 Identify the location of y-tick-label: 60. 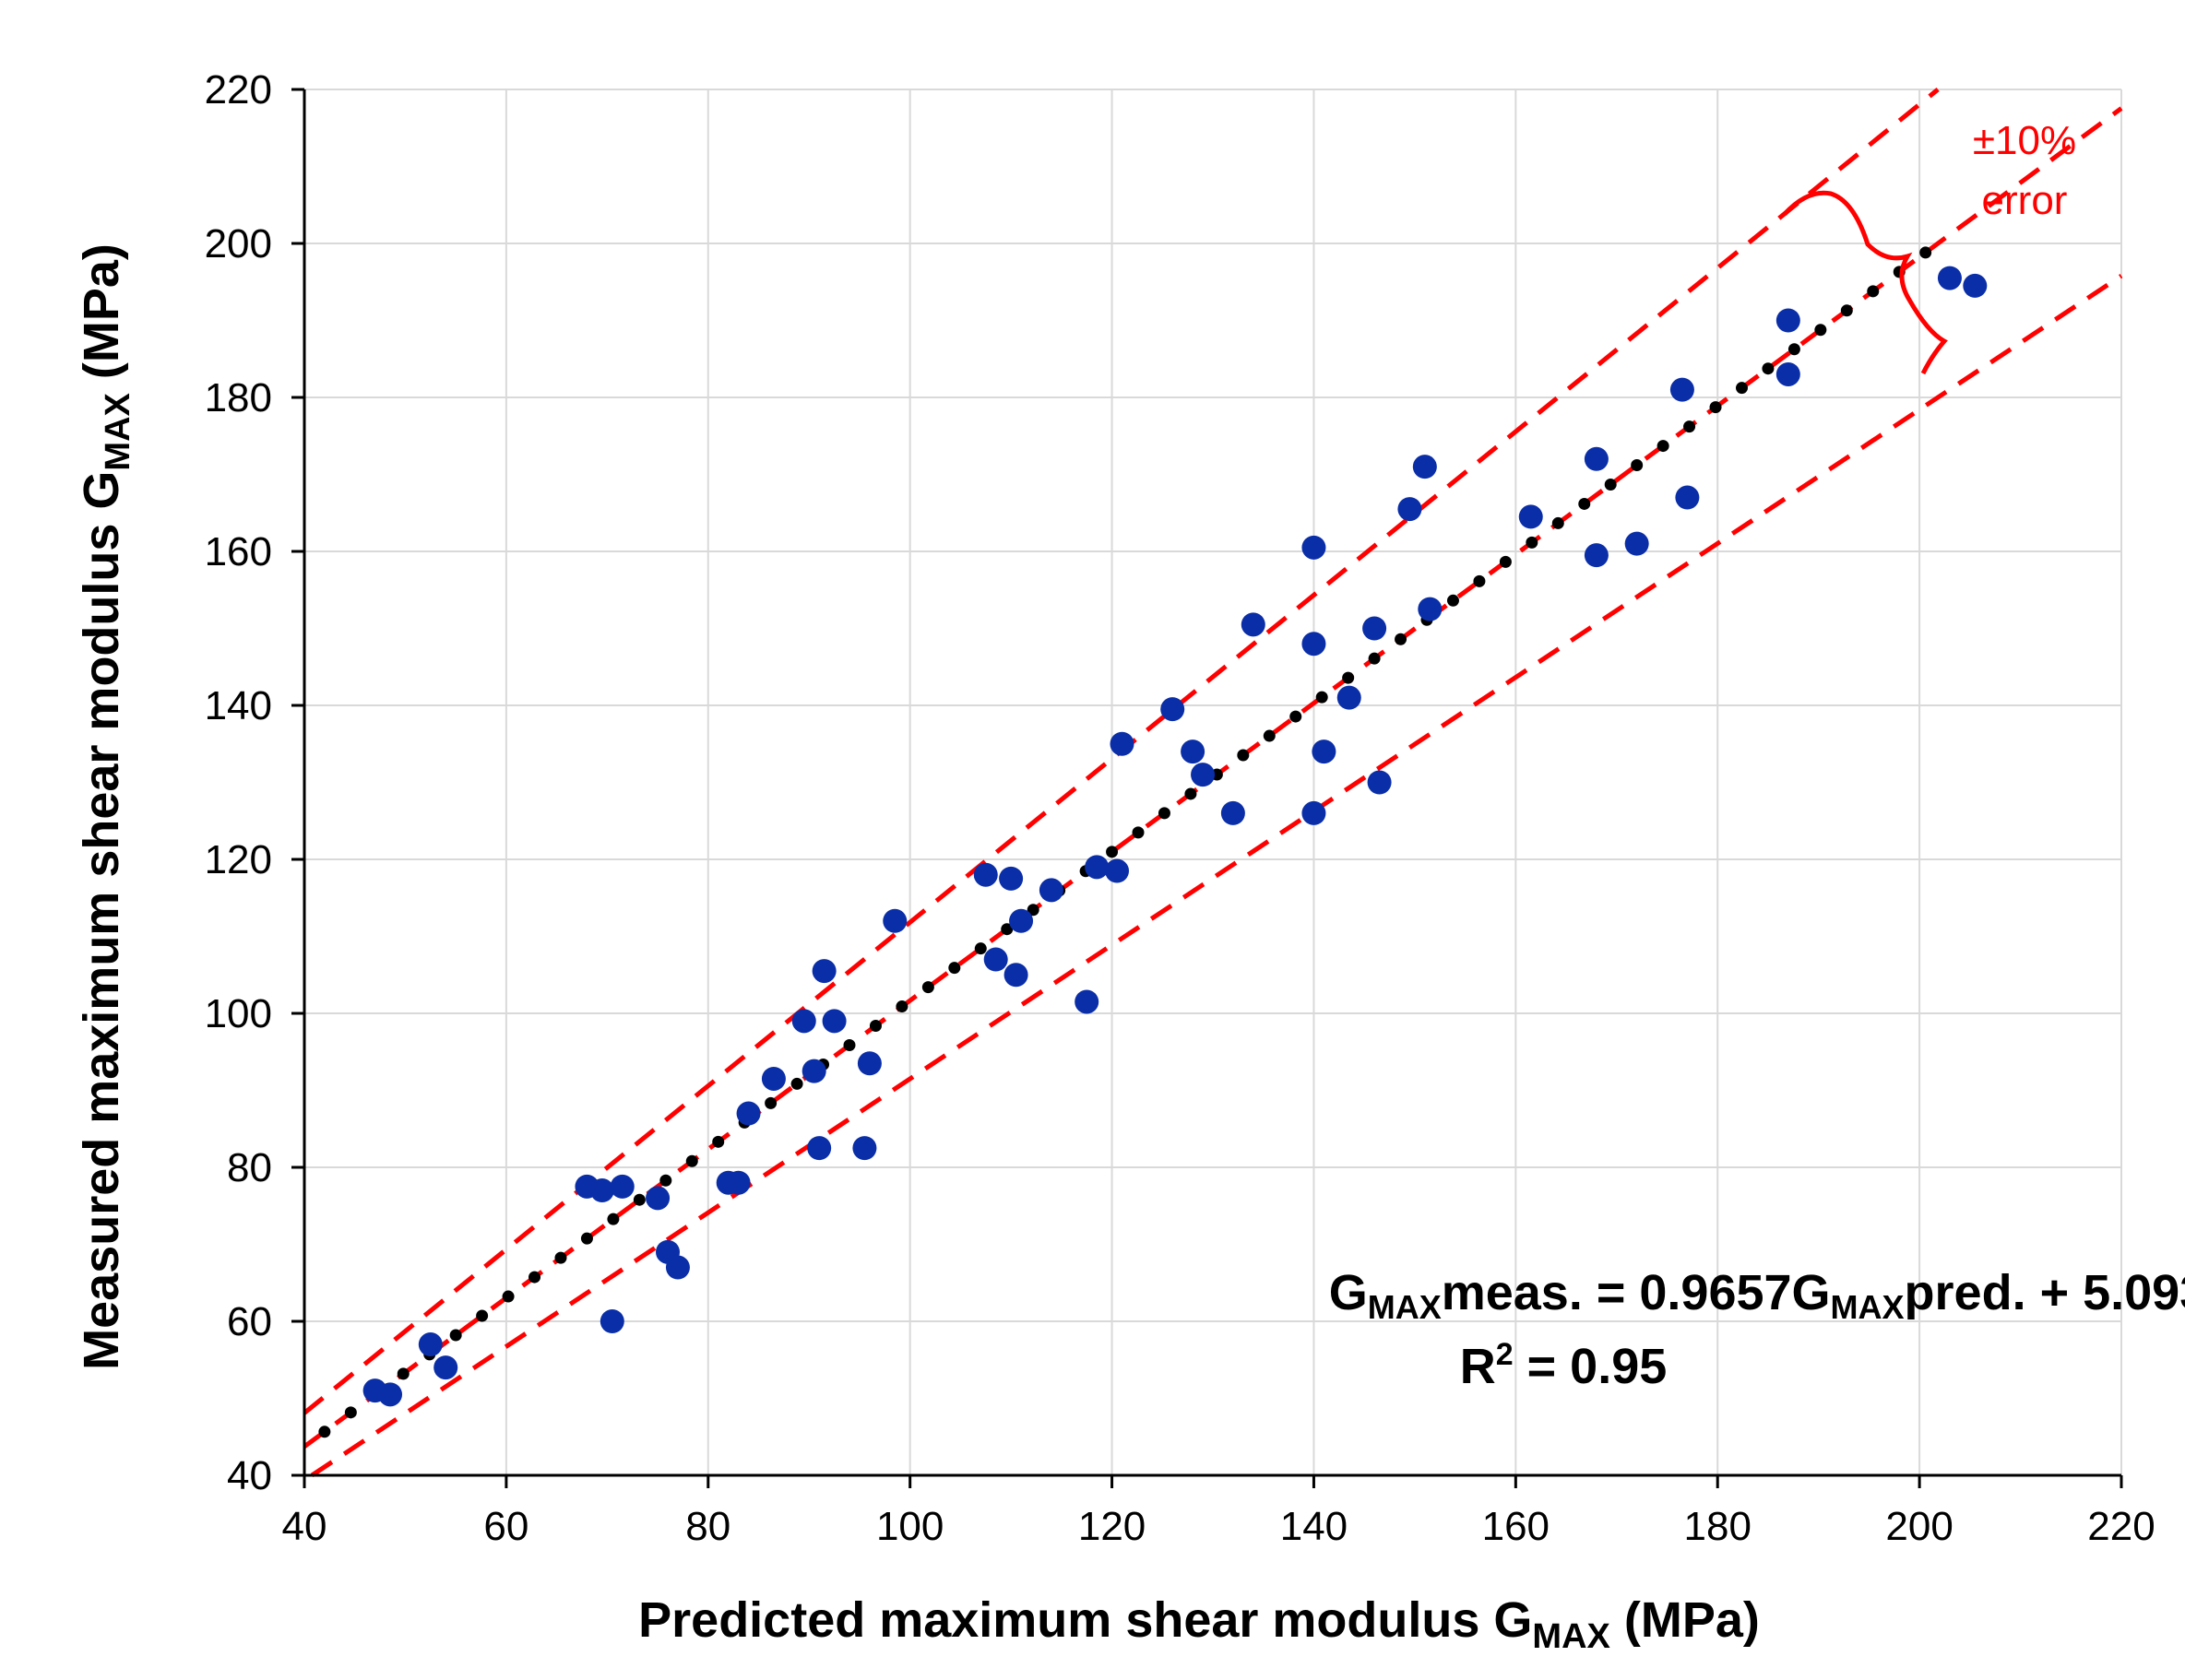
(250, 1321).